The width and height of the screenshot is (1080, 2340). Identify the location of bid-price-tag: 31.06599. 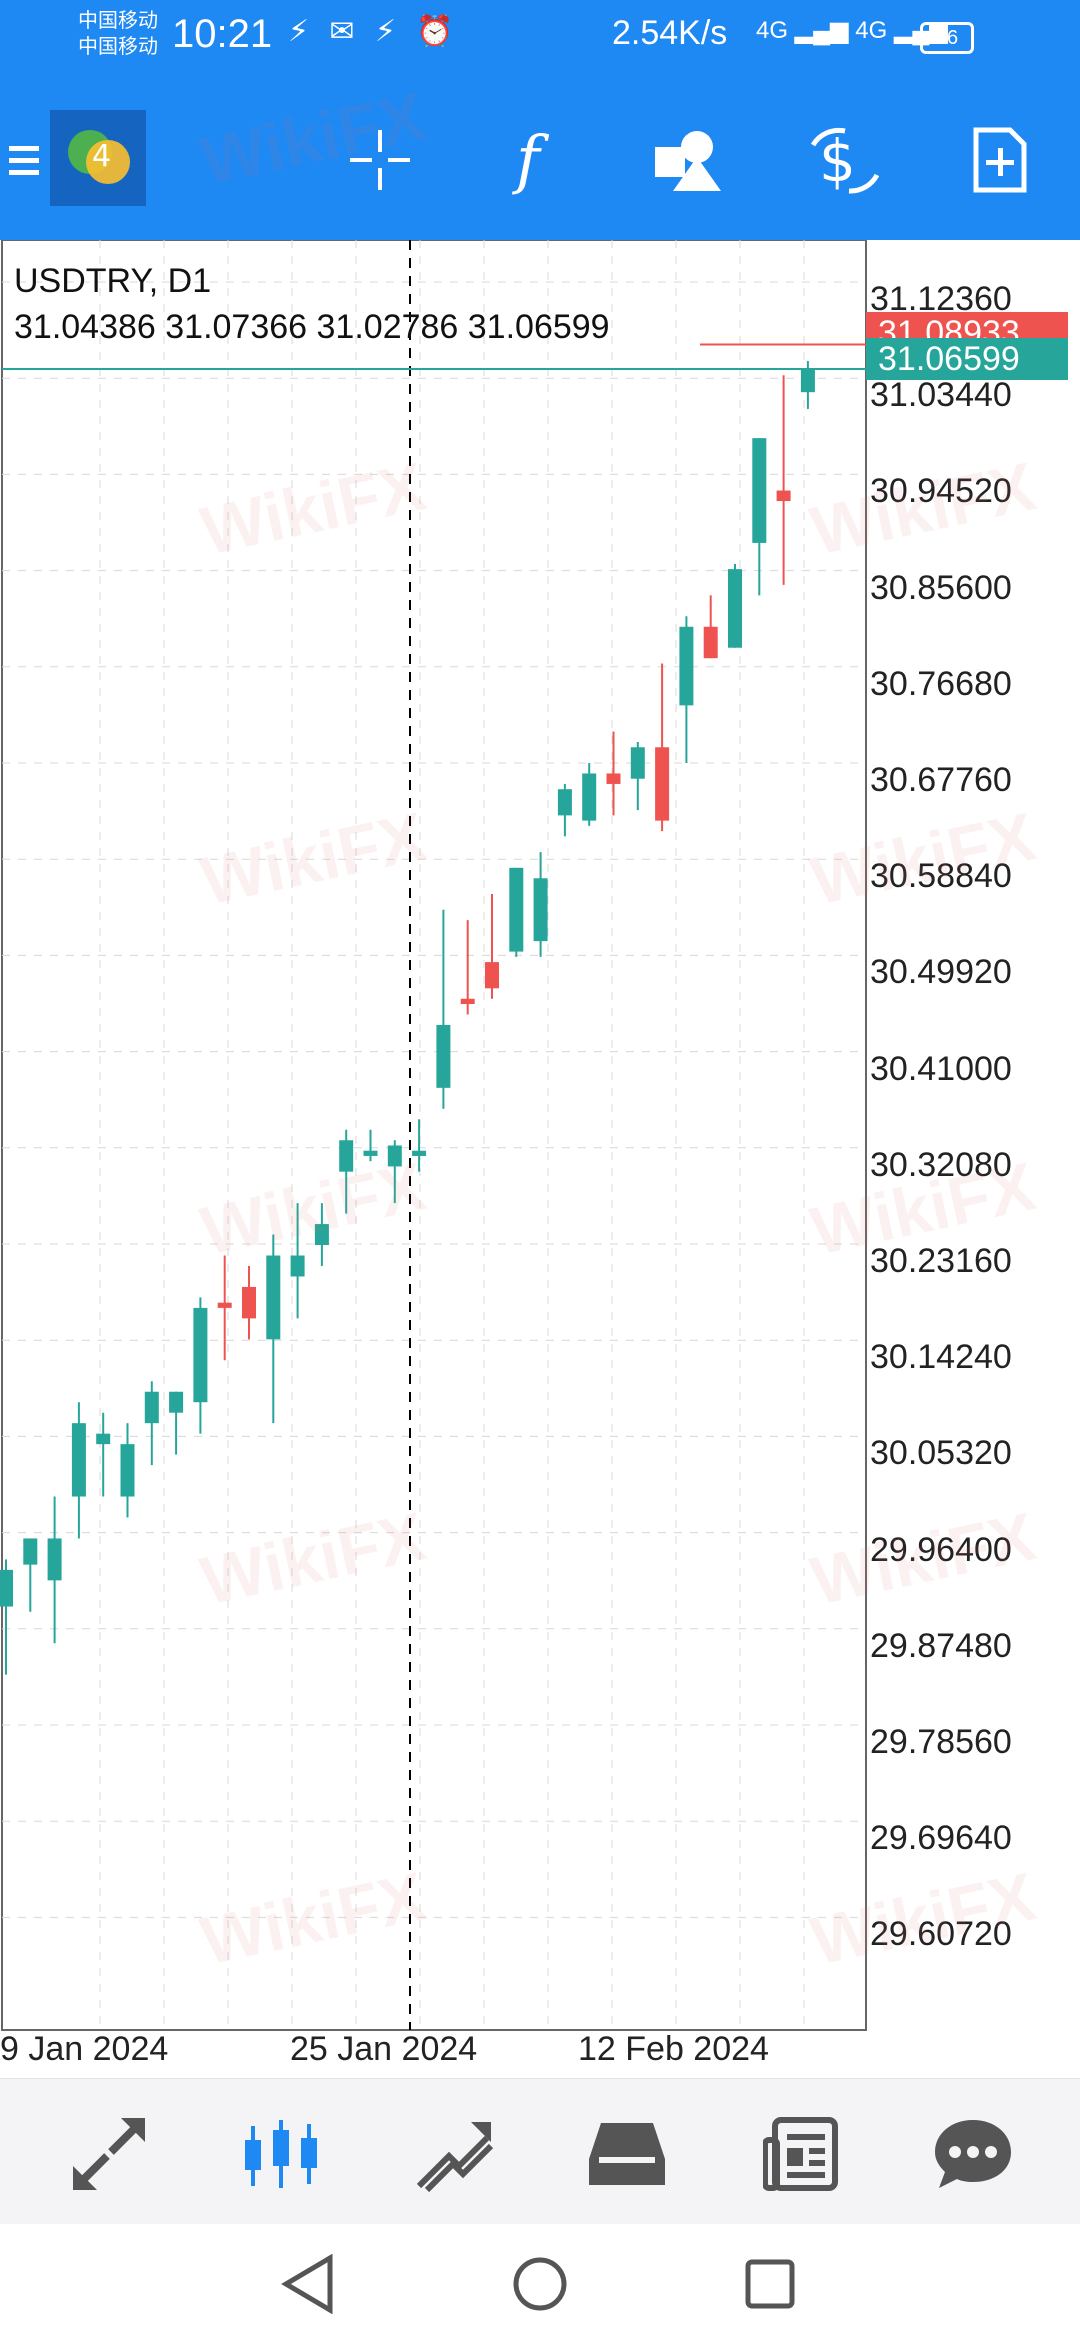
(967, 359).